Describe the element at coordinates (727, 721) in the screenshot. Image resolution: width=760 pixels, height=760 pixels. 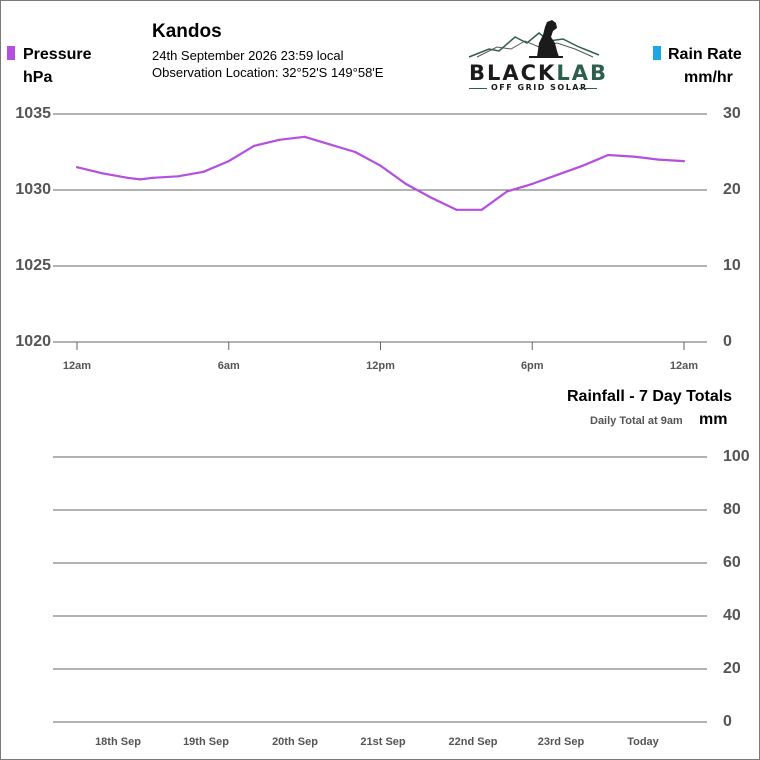
I see `rainfall-y-tick-label: 0` at that location.